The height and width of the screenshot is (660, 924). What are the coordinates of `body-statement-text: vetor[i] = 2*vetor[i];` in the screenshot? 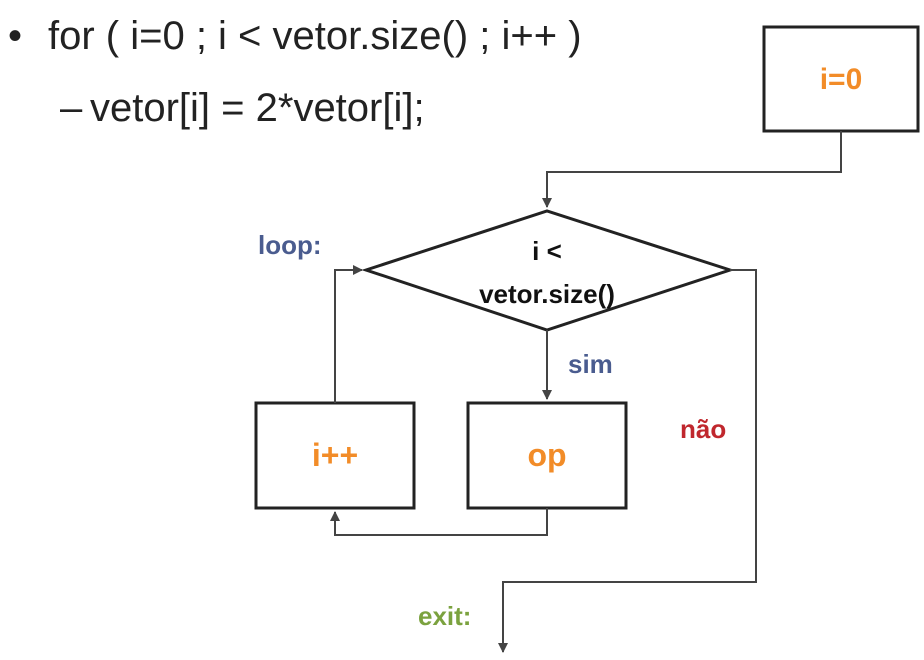 It's located at (257, 108).